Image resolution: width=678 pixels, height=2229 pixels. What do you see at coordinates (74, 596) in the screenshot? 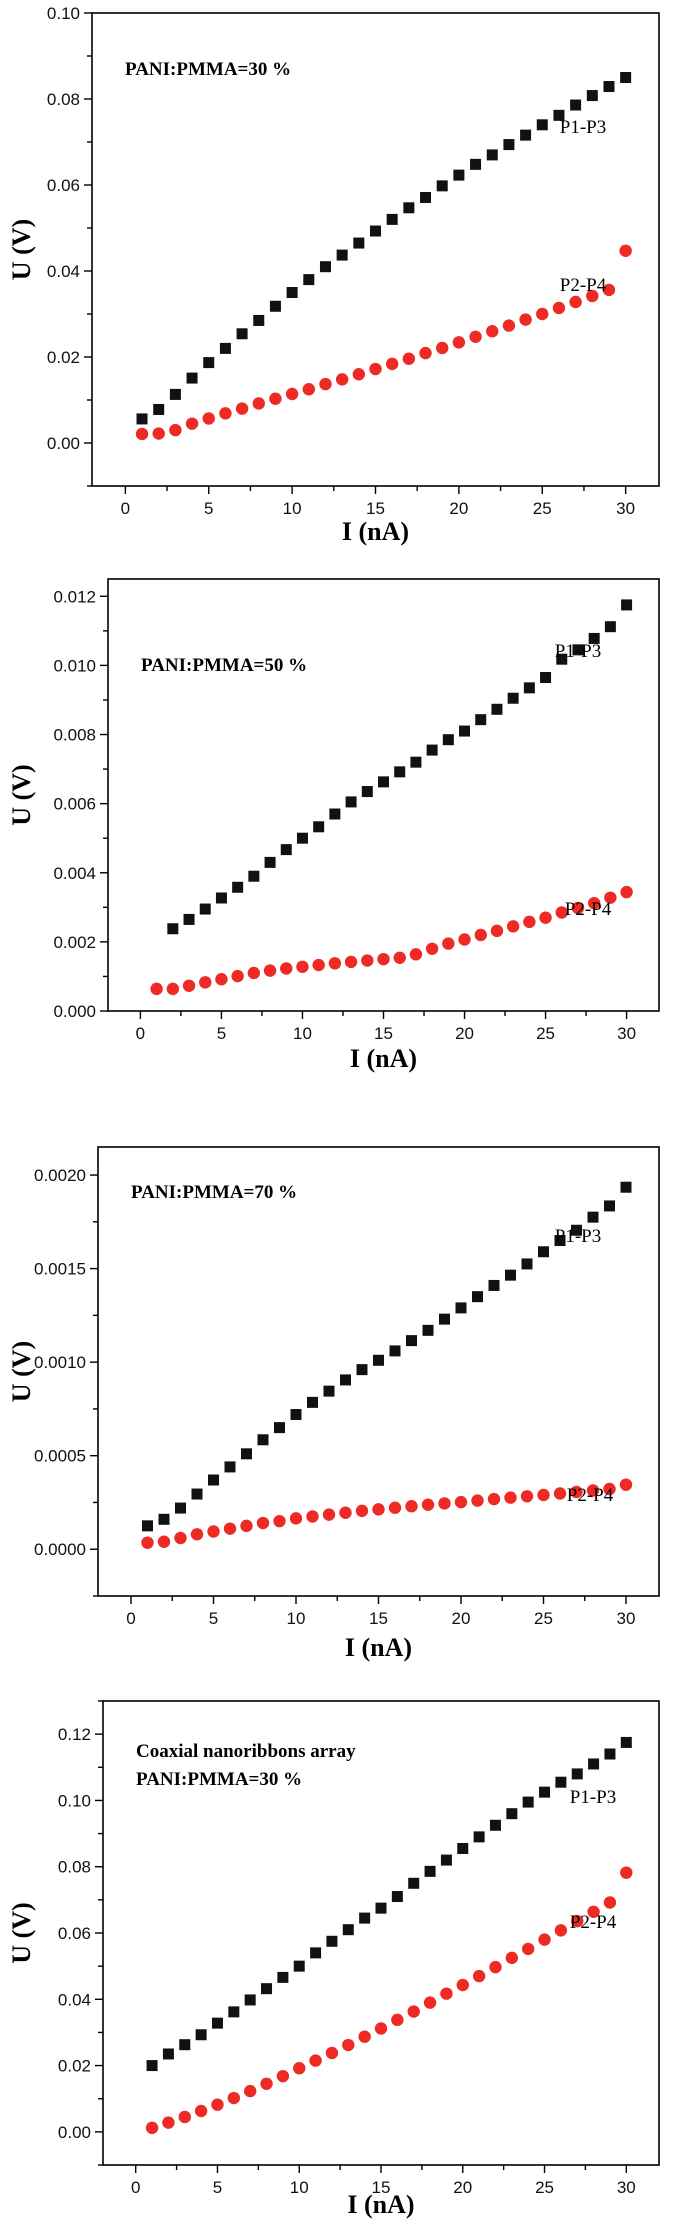
I see `y-tick-label: 0.012` at bounding box center [74, 596].